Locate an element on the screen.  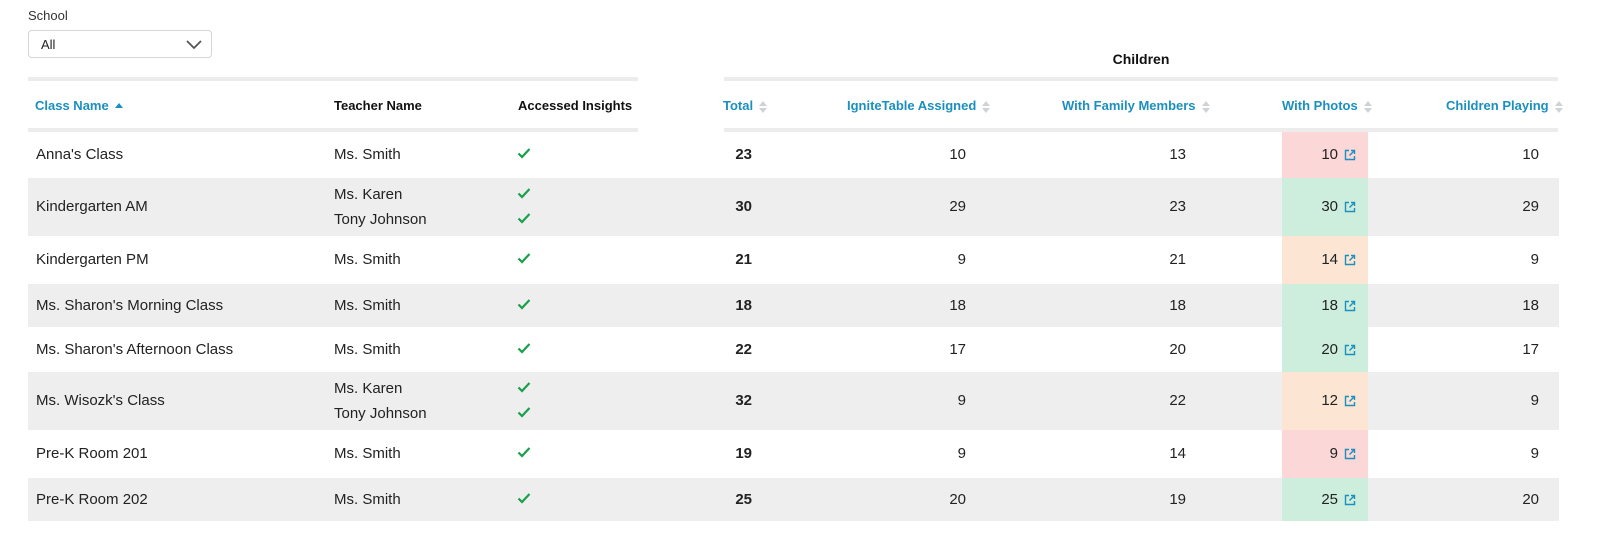
with-photos-cell: 12 is located at coordinates (1325, 401).